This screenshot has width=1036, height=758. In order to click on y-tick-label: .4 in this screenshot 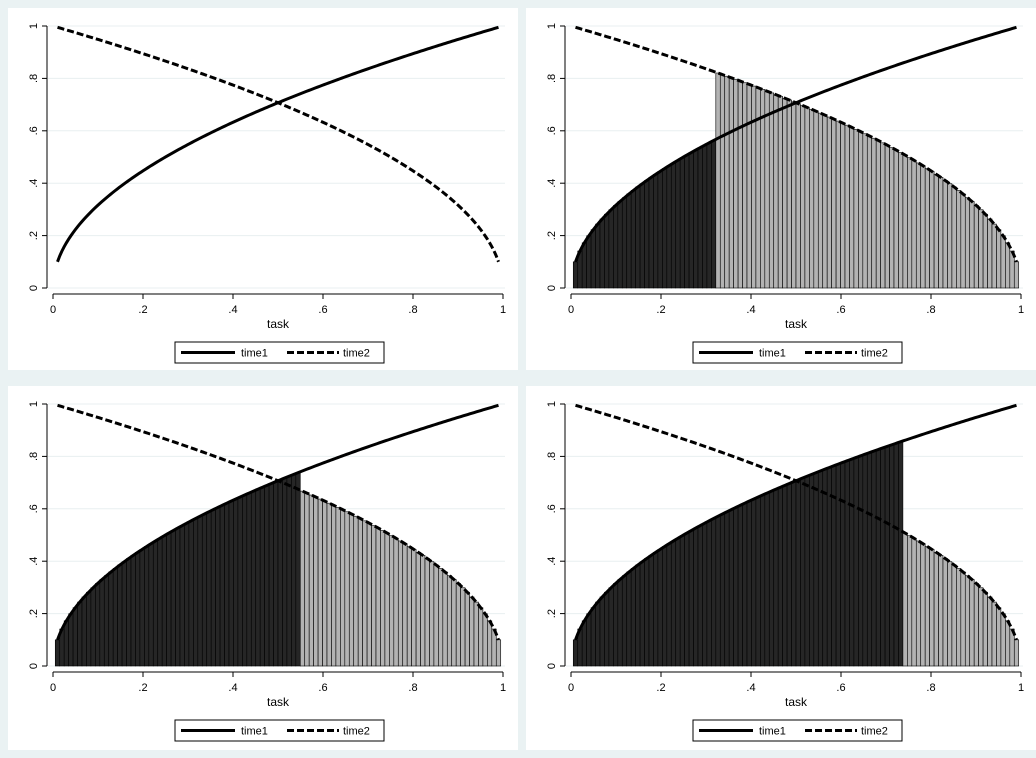, I will do `click(34, 561)`.